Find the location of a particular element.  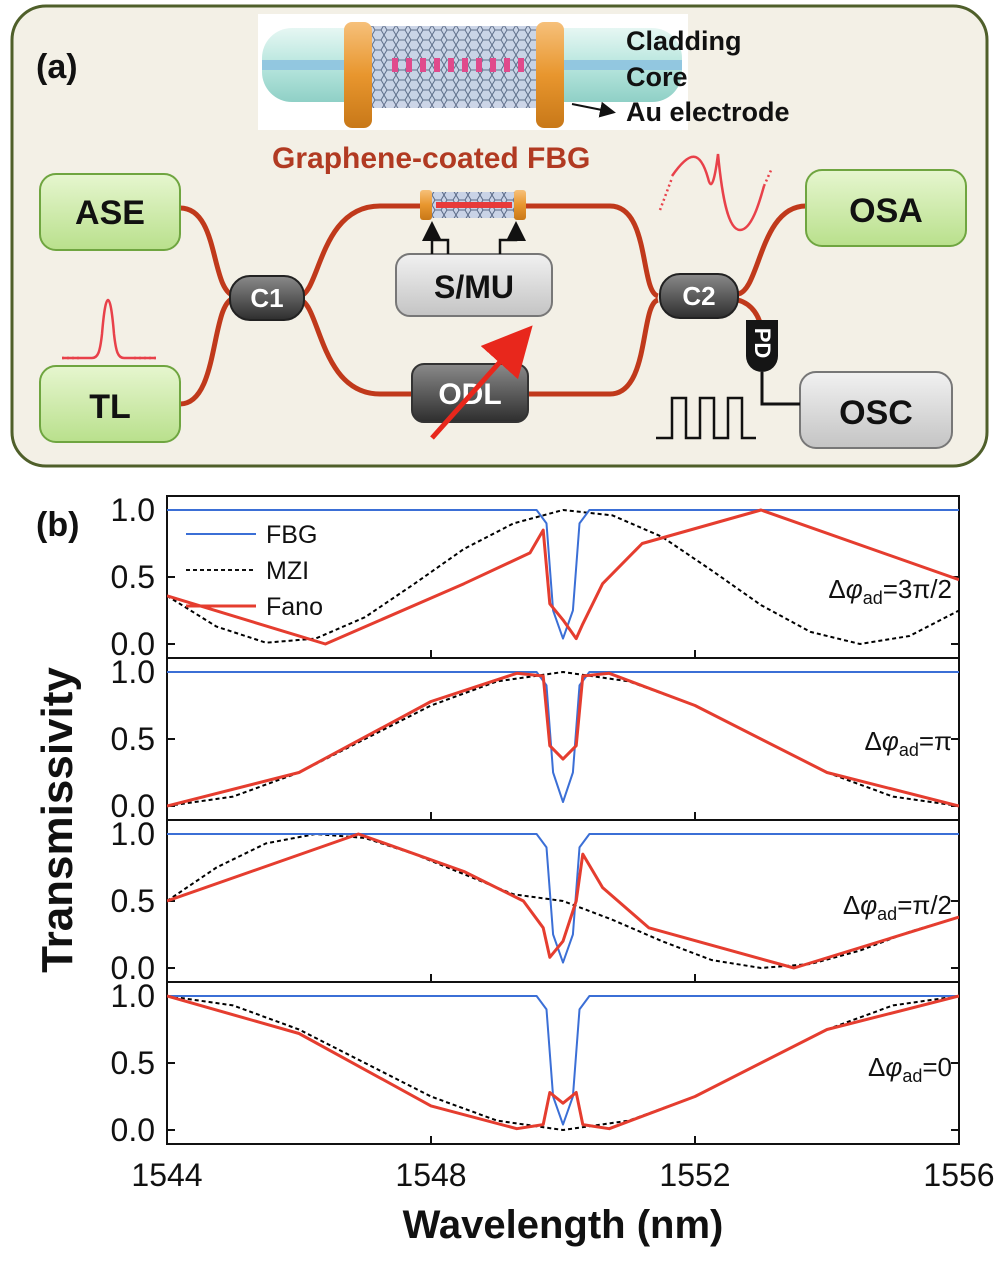

fiber-ase-c1 is located at coordinates (207, 252).